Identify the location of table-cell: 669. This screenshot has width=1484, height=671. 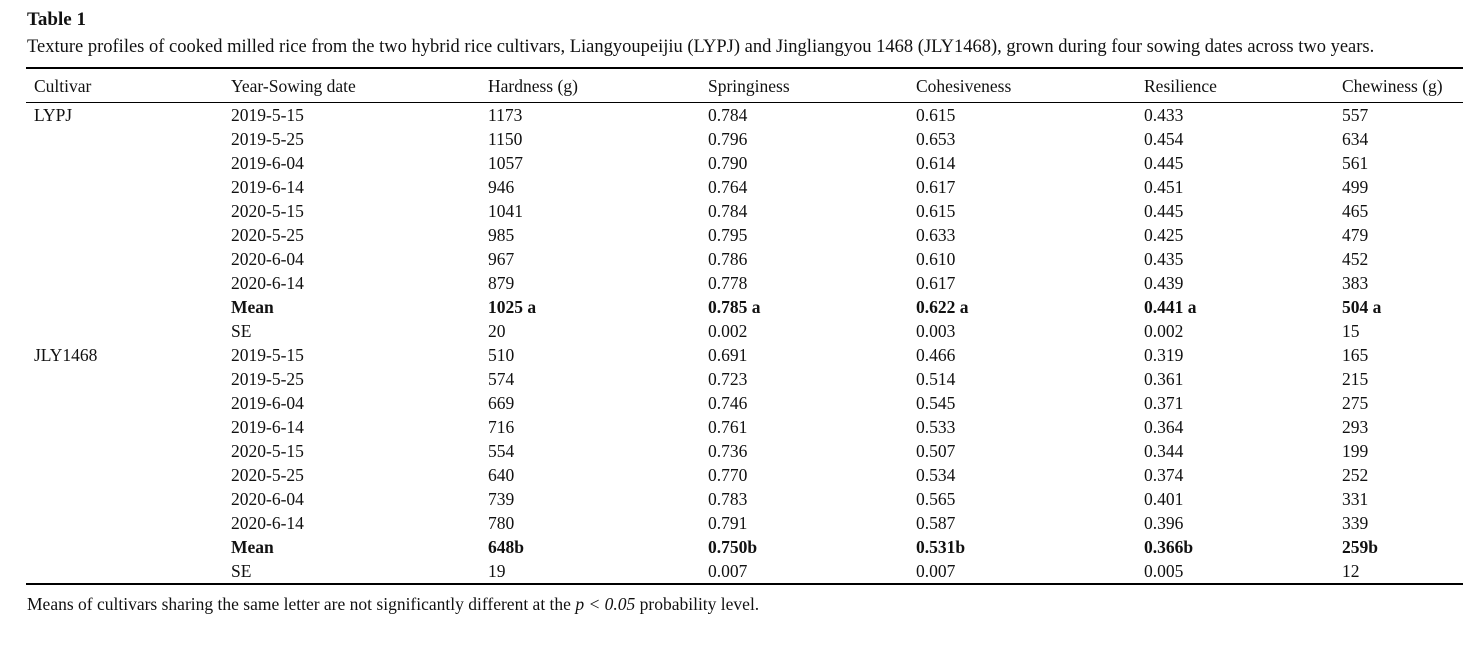
(501, 403).